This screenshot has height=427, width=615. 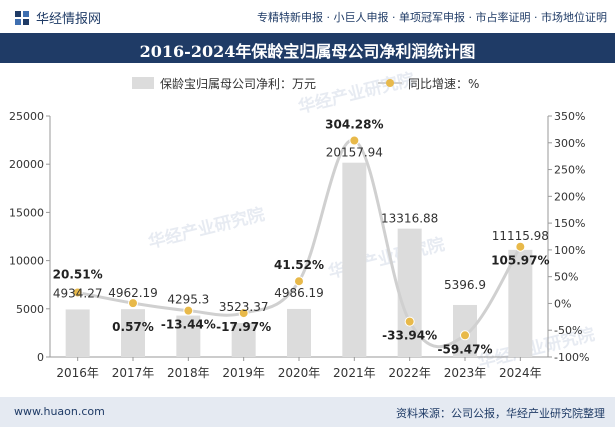 What do you see at coordinates (390, 83) in the screenshot?
I see `legend-line-marker` at bounding box center [390, 83].